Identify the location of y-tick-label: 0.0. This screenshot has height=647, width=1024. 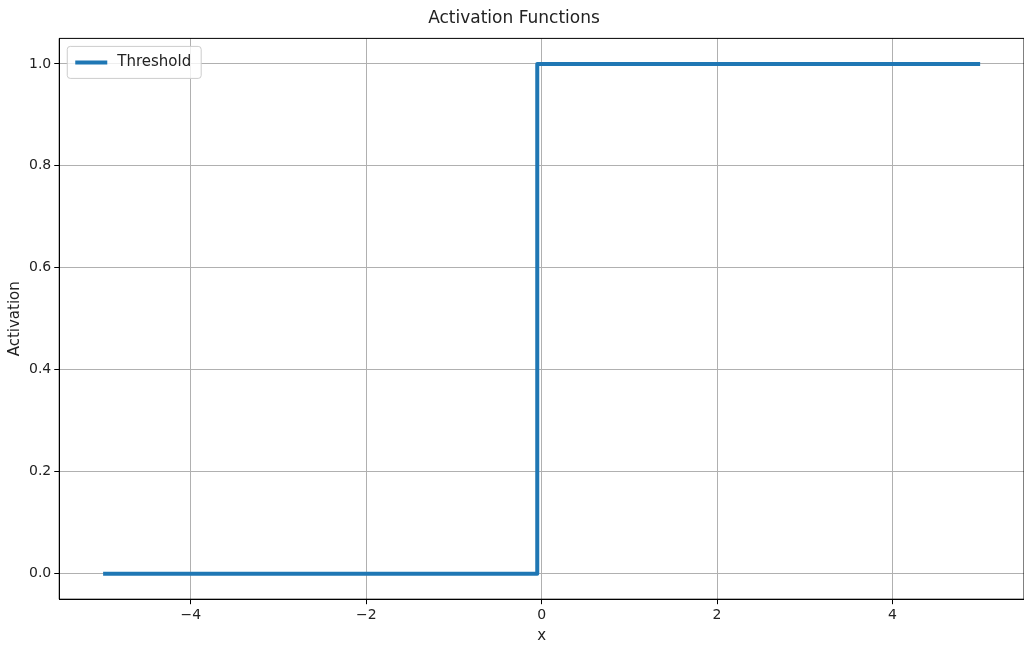
(40, 572).